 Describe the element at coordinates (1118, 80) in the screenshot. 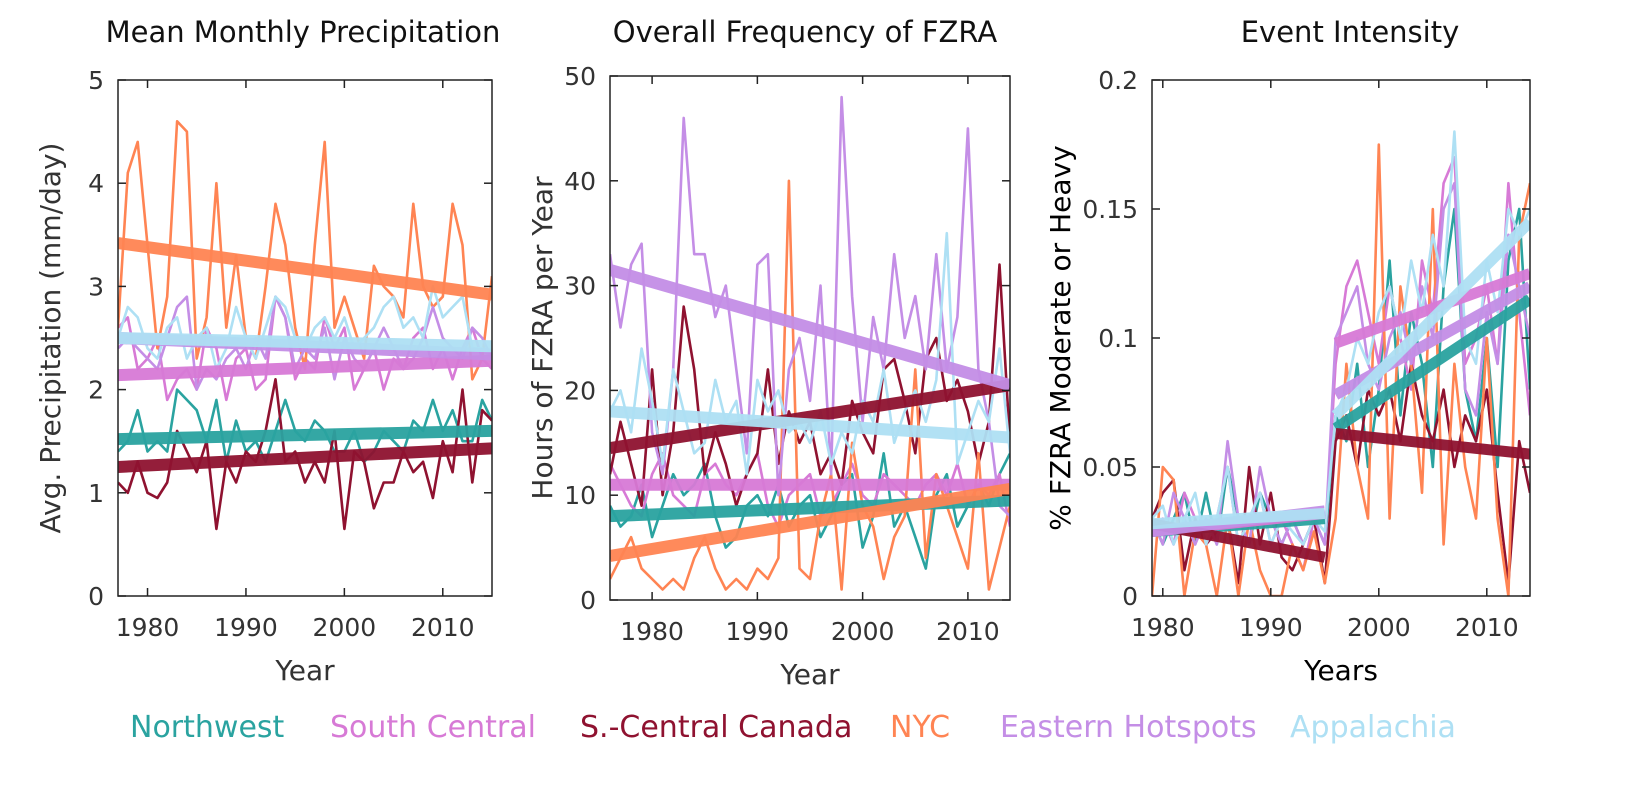

I see `y-tick-label: 0.2` at that location.